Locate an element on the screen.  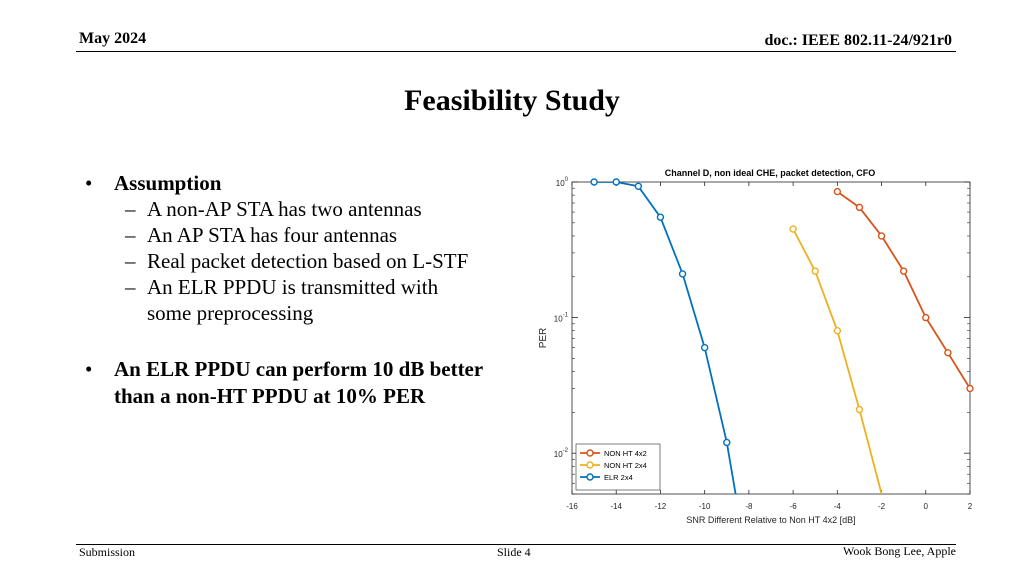
header-doc-id: doc.: IEEE 802.11-24/921r0 is located at coordinates (858, 40).